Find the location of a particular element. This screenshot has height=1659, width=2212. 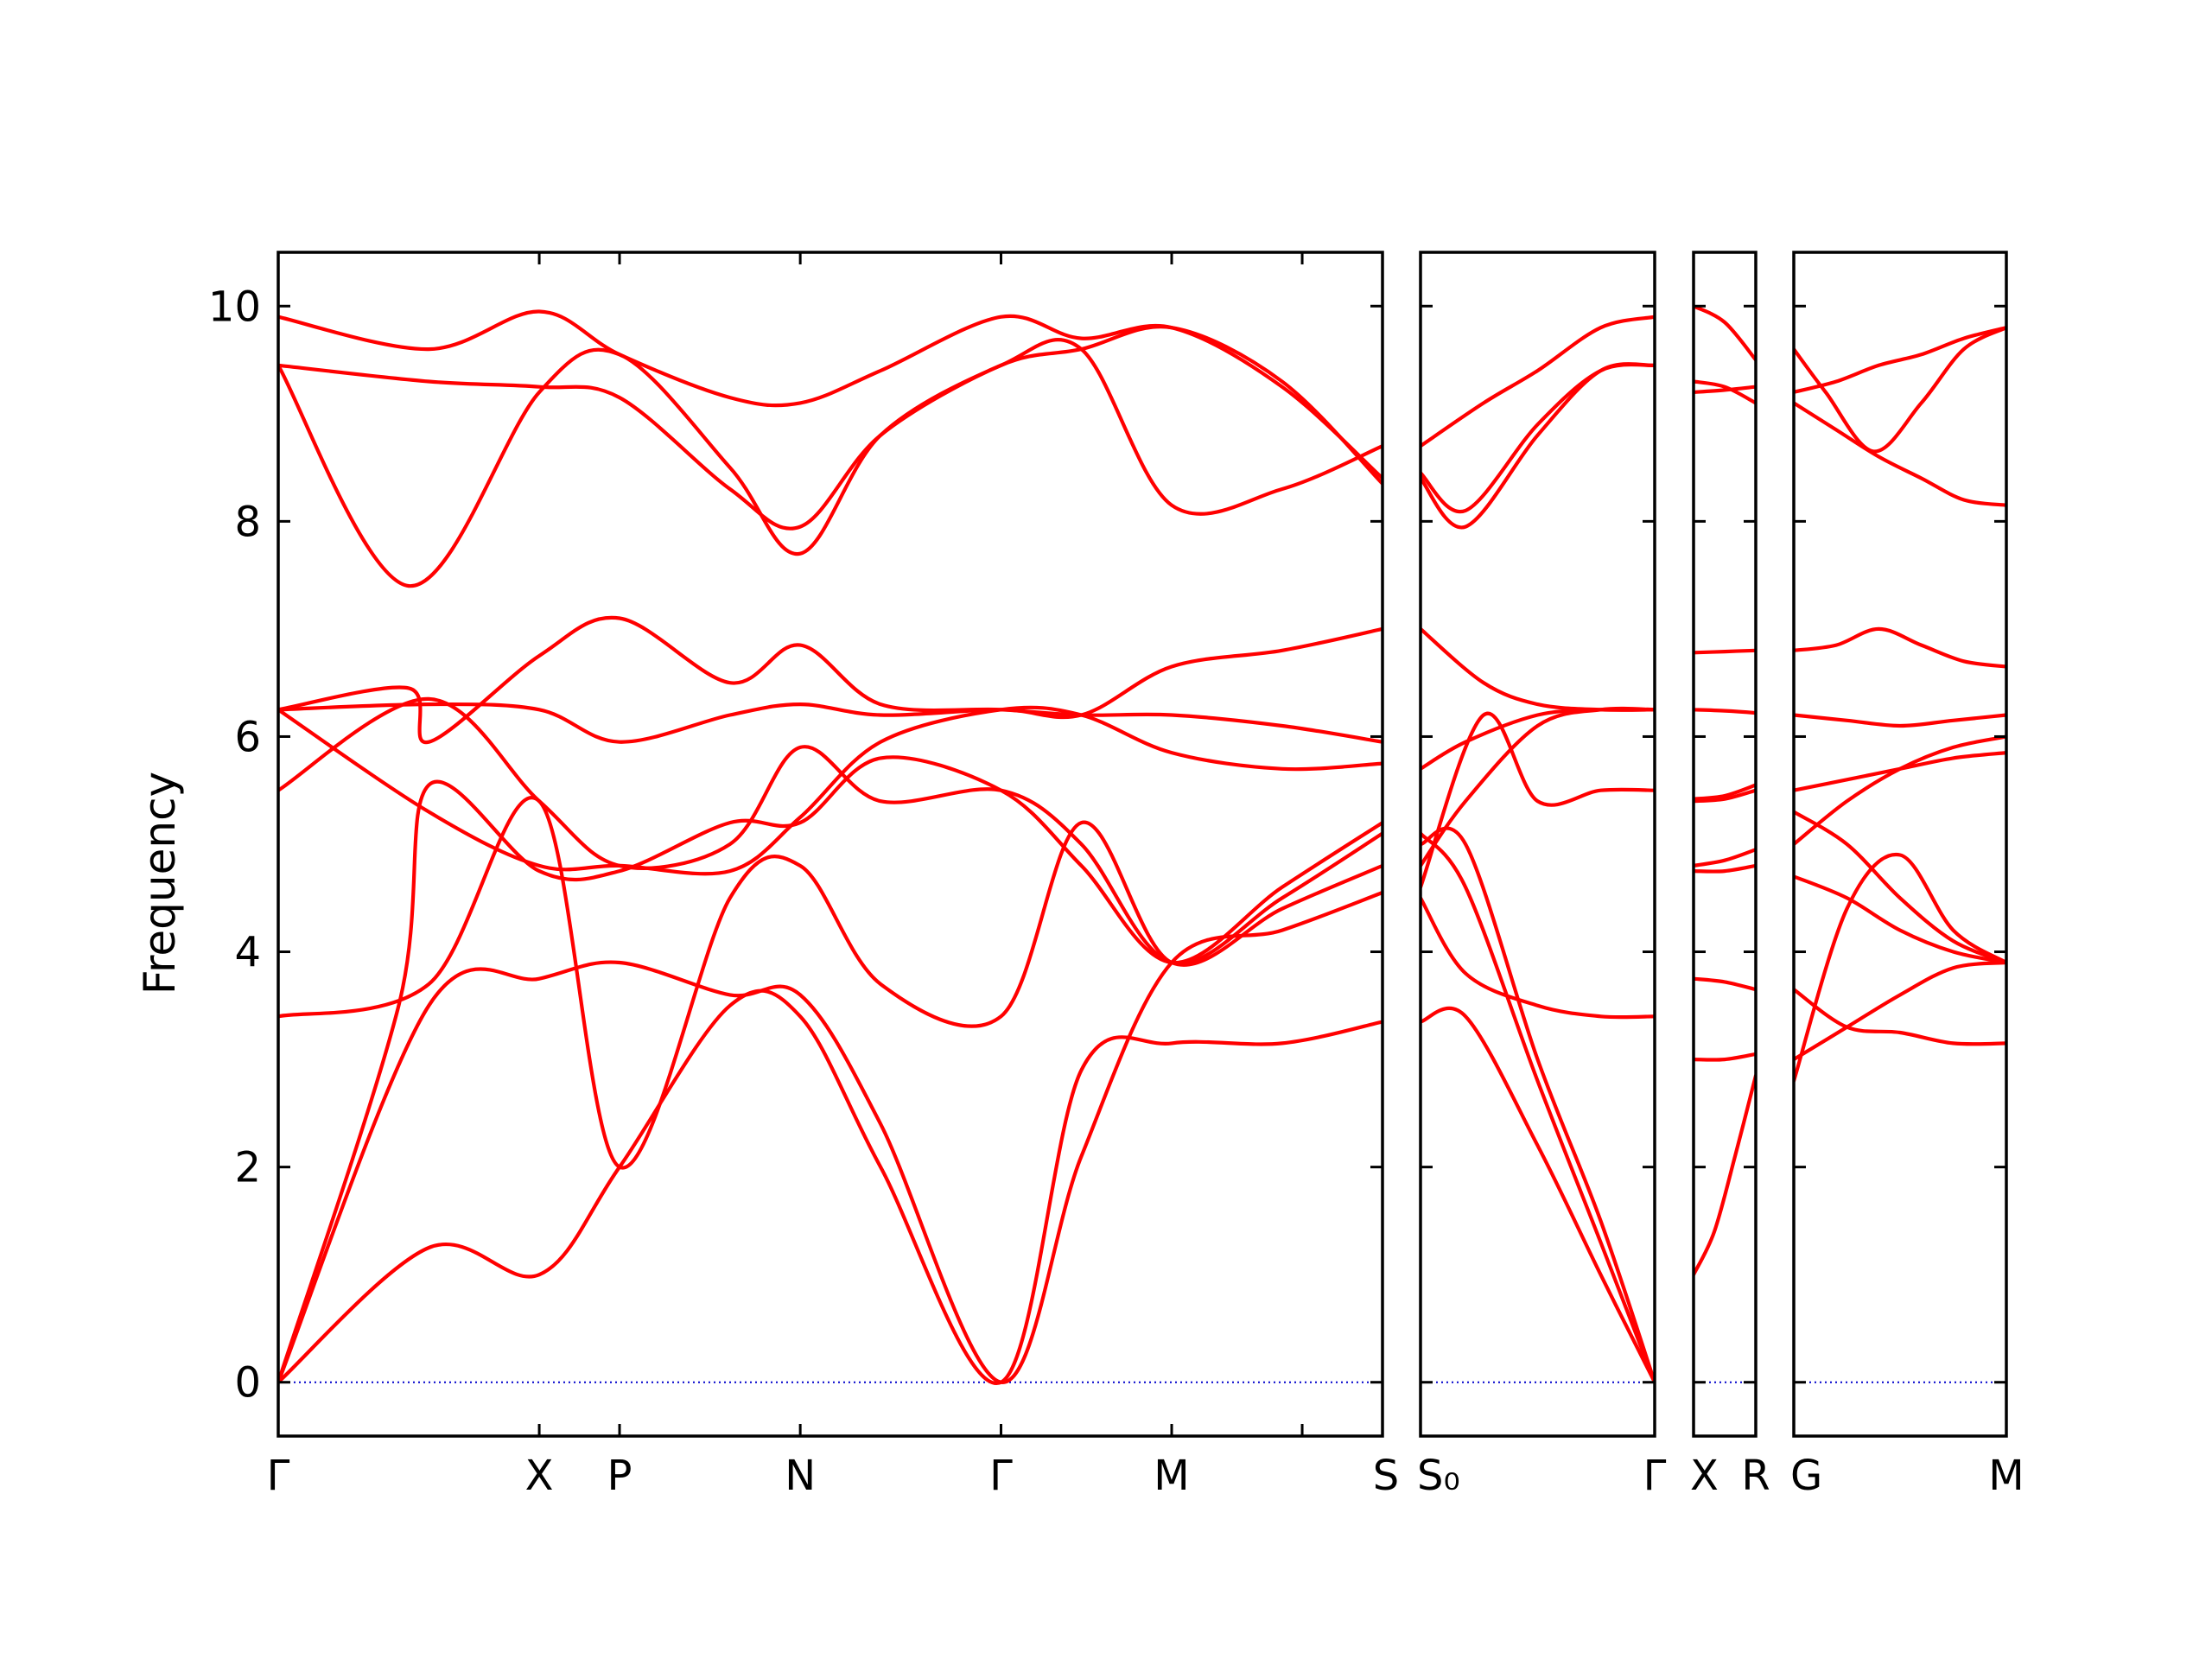

y-tick-label: 8 is located at coordinates (247, 522).